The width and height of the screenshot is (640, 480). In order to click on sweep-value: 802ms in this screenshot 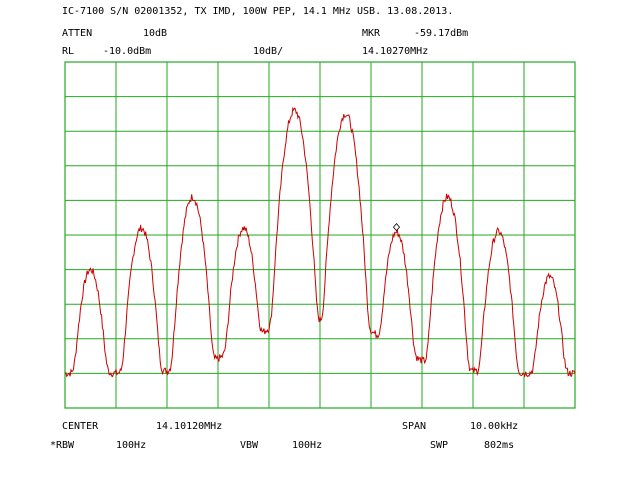, I will do `click(499, 445)`.